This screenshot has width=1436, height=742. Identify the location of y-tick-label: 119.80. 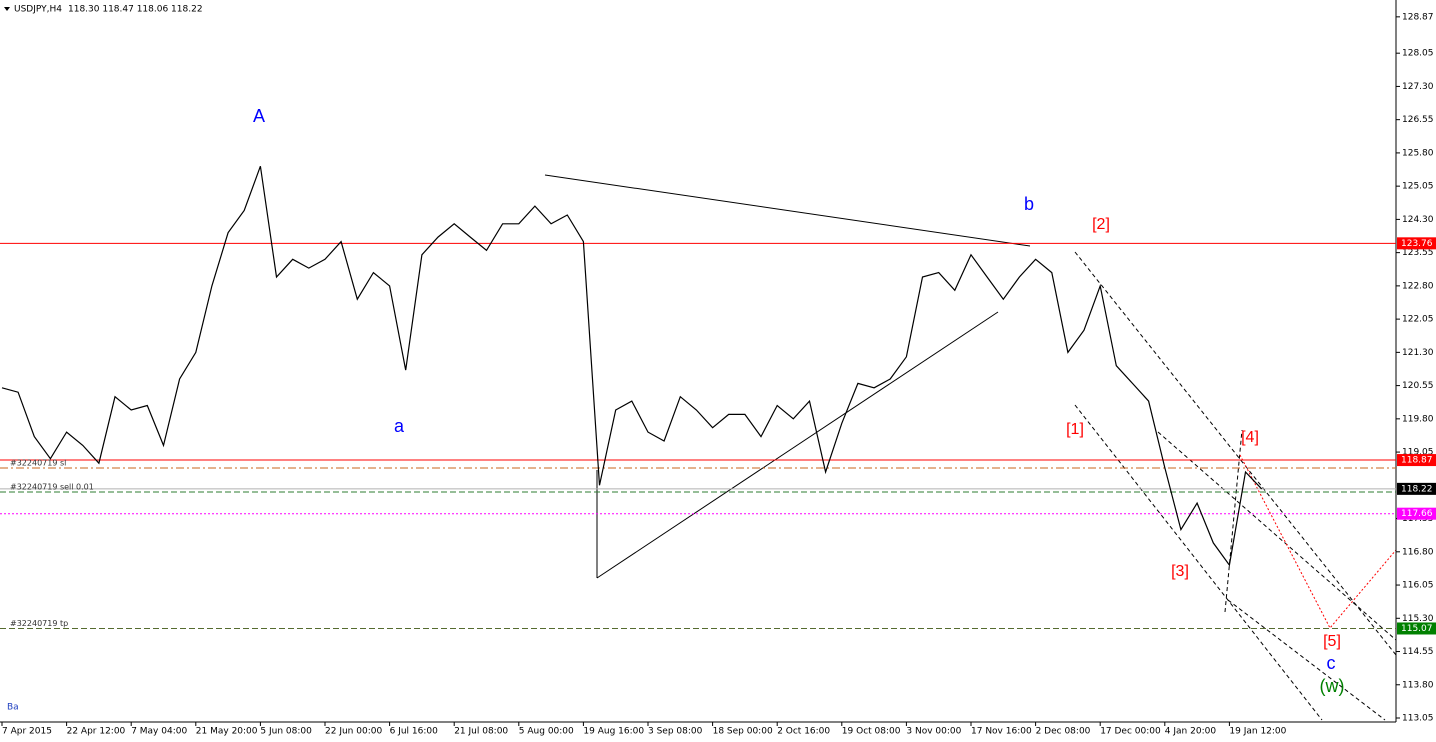
(1418, 419).